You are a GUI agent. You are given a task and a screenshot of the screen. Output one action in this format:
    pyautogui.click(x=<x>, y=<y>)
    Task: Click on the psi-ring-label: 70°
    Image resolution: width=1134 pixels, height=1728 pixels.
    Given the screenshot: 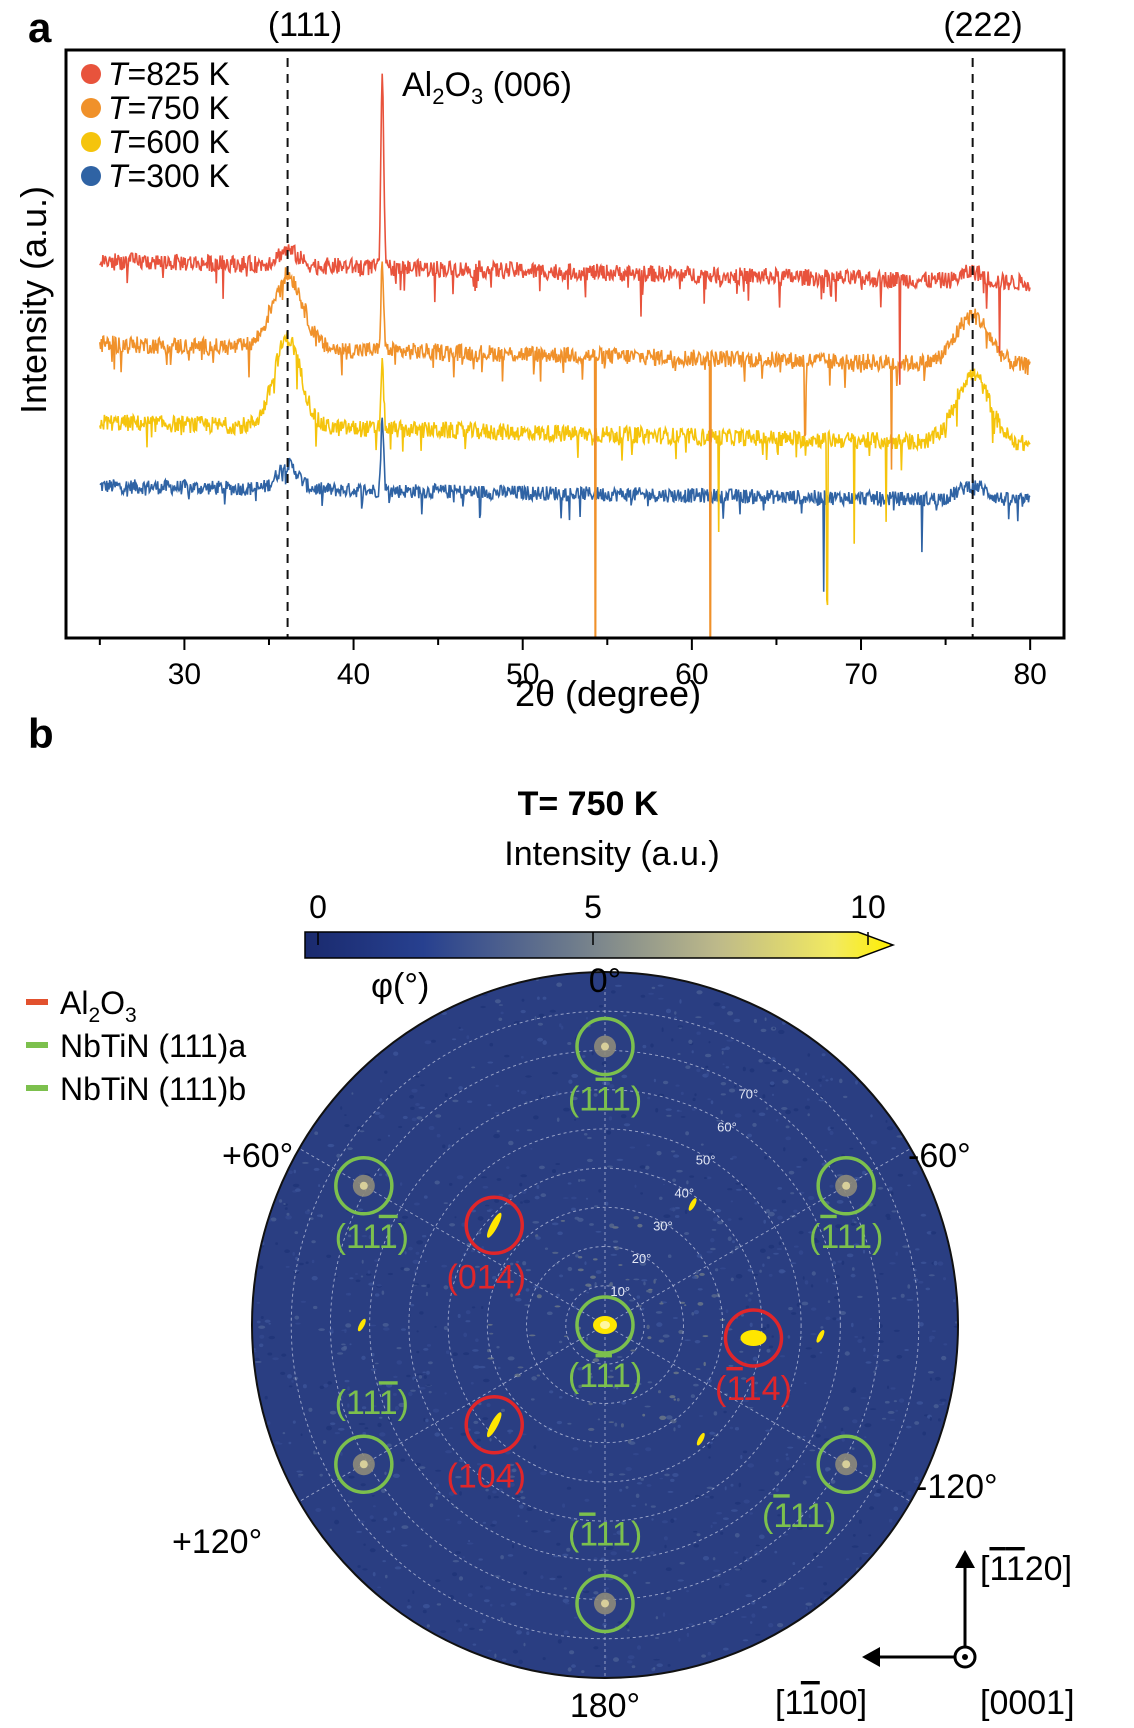 What is the action you would take?
    pyautogui.click(x=749, y=1094)
    